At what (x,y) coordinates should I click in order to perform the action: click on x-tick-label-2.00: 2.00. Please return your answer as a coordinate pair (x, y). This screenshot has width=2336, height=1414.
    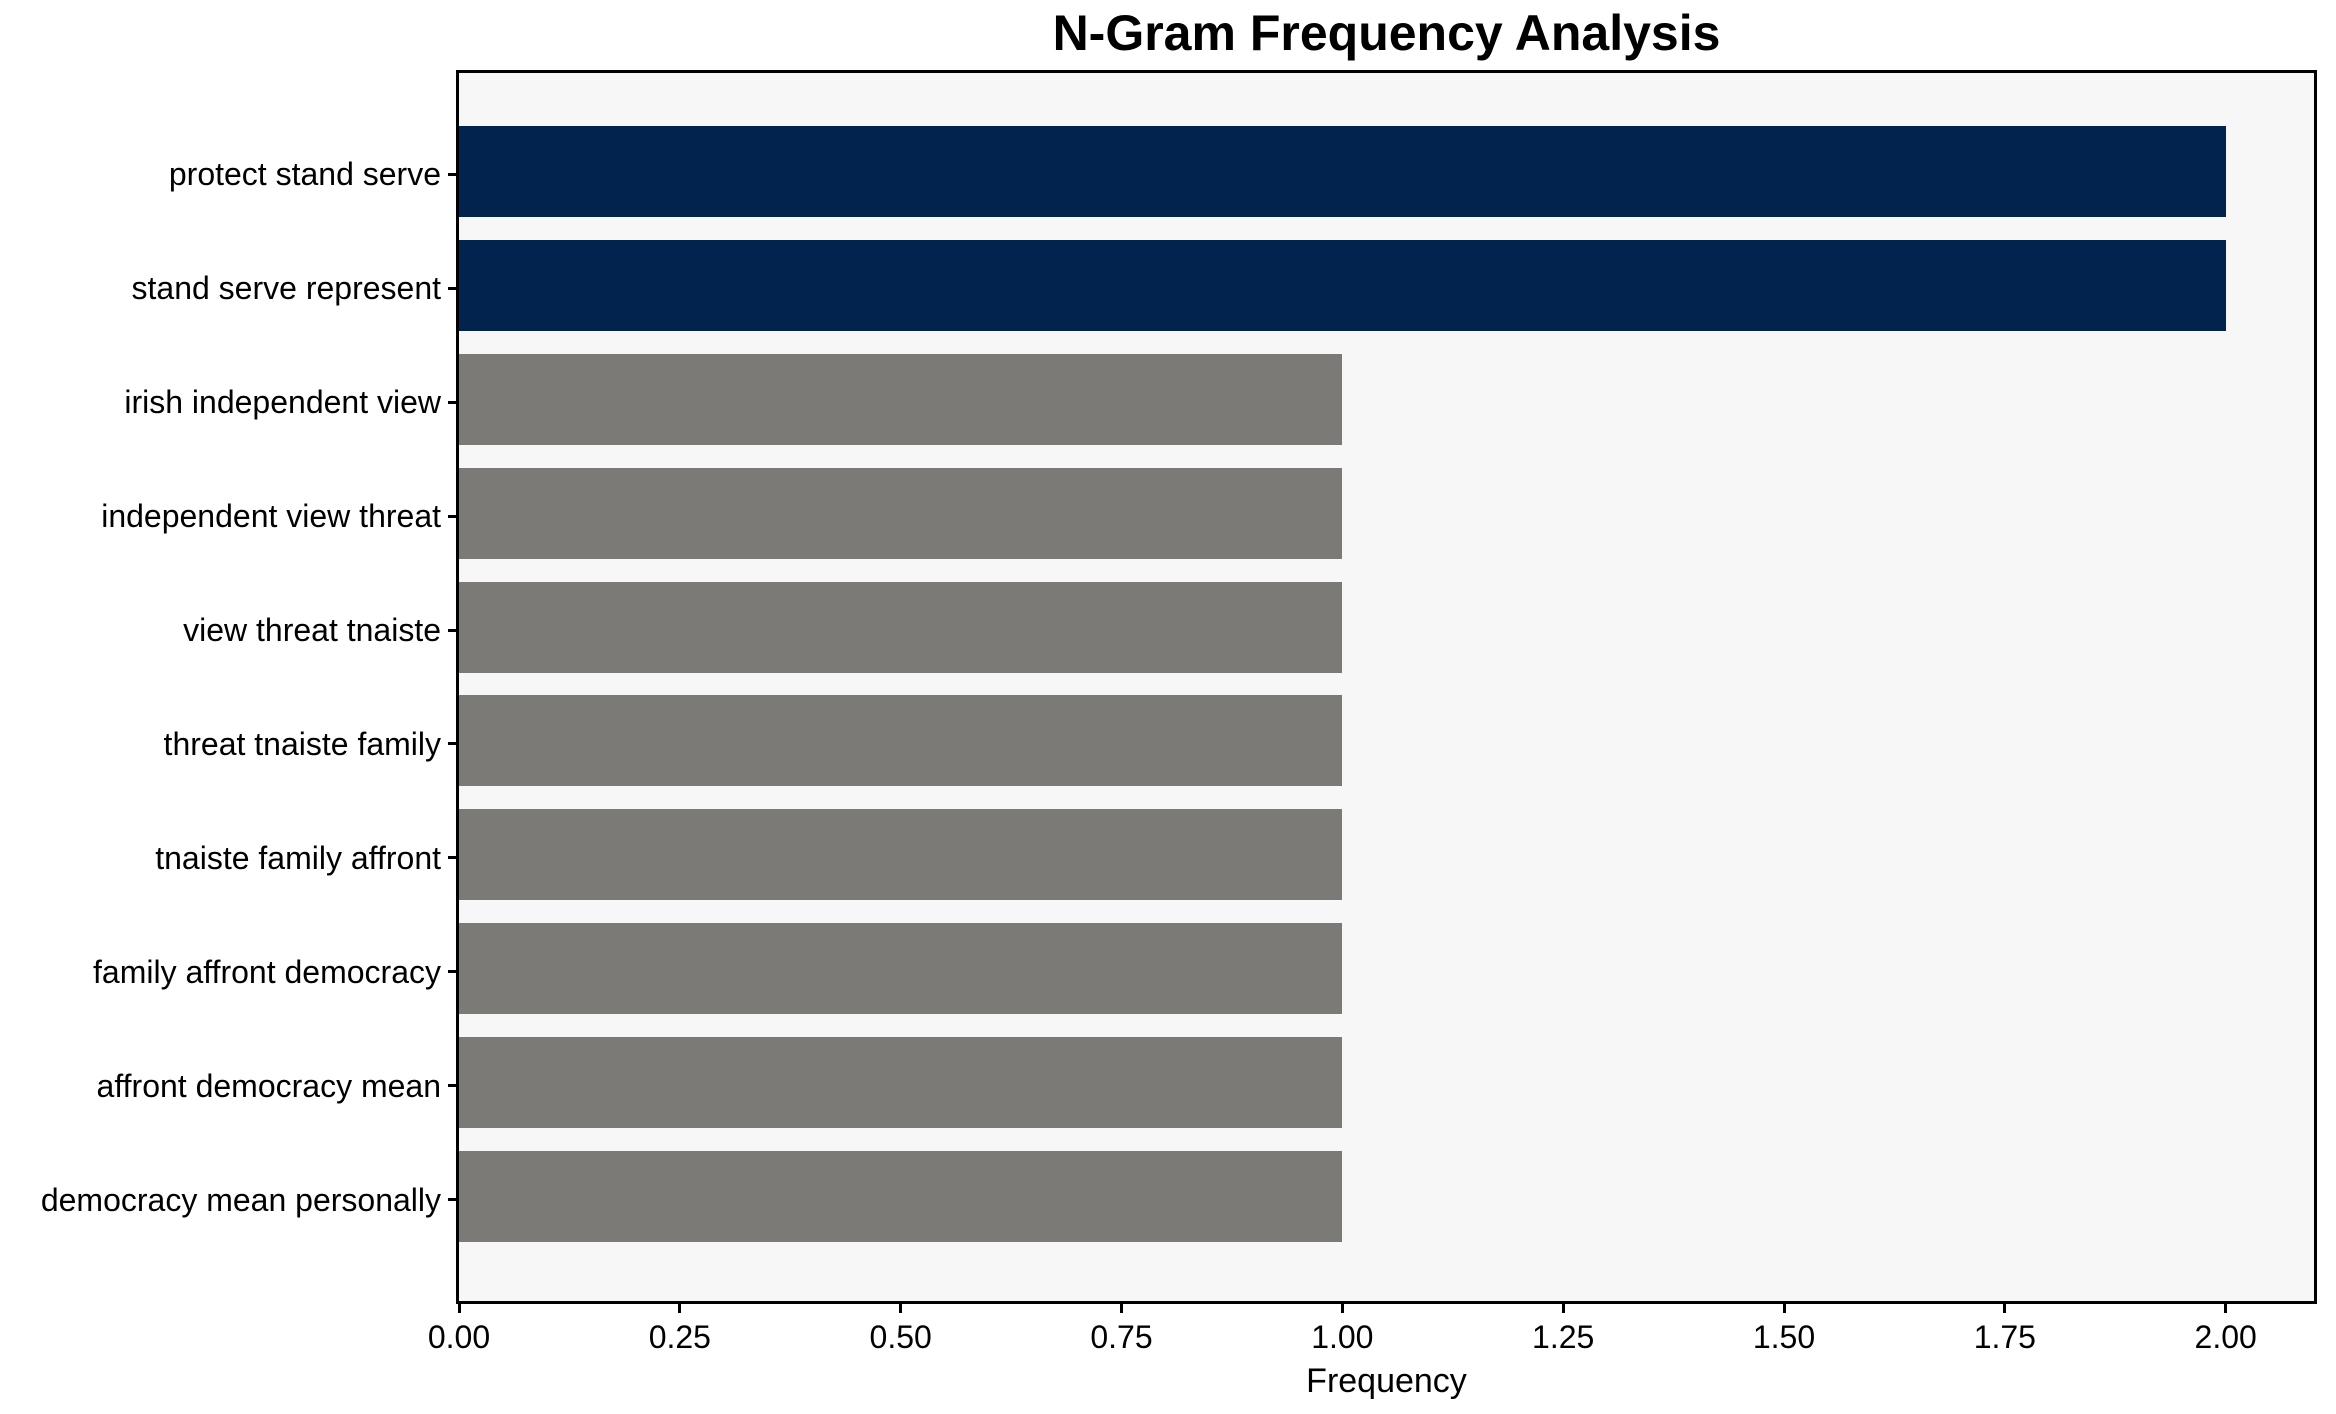
    Looking at the image, I should click on (2225, 1337).